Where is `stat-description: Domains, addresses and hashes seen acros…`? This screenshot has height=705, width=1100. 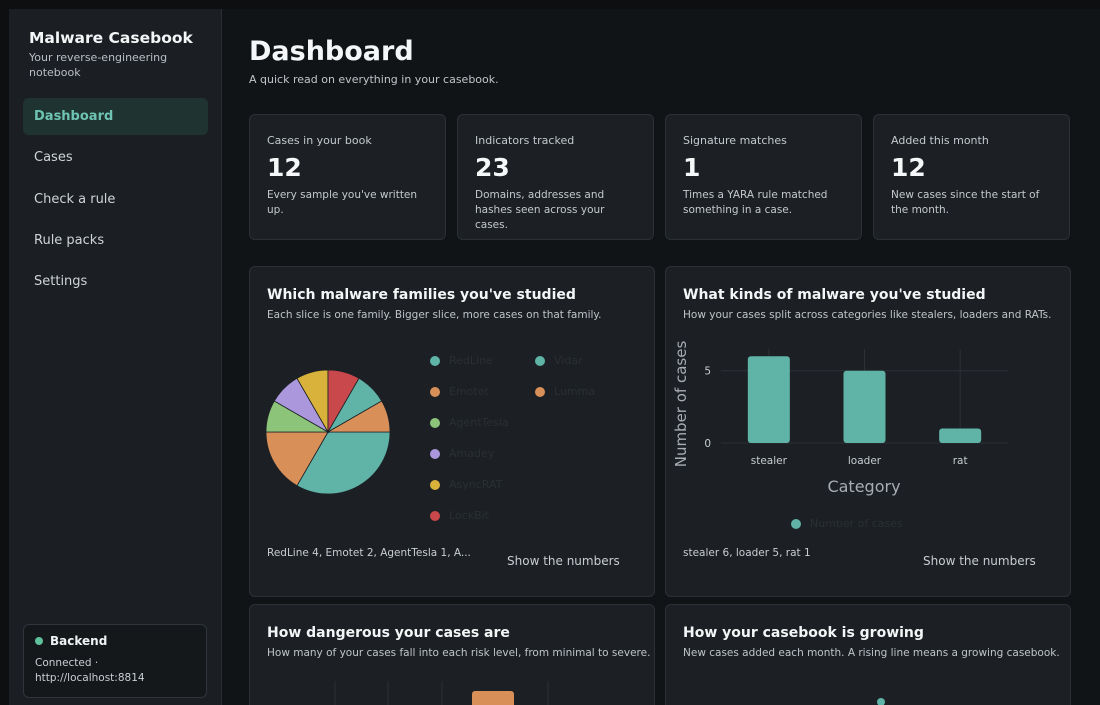 stat-description: Domains, addresses and hashes seen acros… is located at coordinates (540, 210).